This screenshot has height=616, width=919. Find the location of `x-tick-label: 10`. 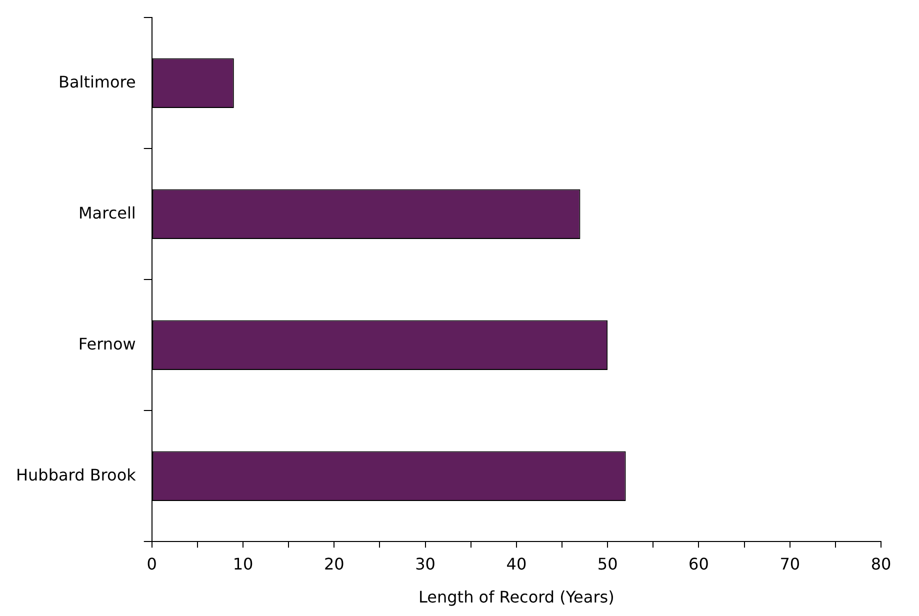

x-tick-label: 10 is located at coordinates (243, 564).